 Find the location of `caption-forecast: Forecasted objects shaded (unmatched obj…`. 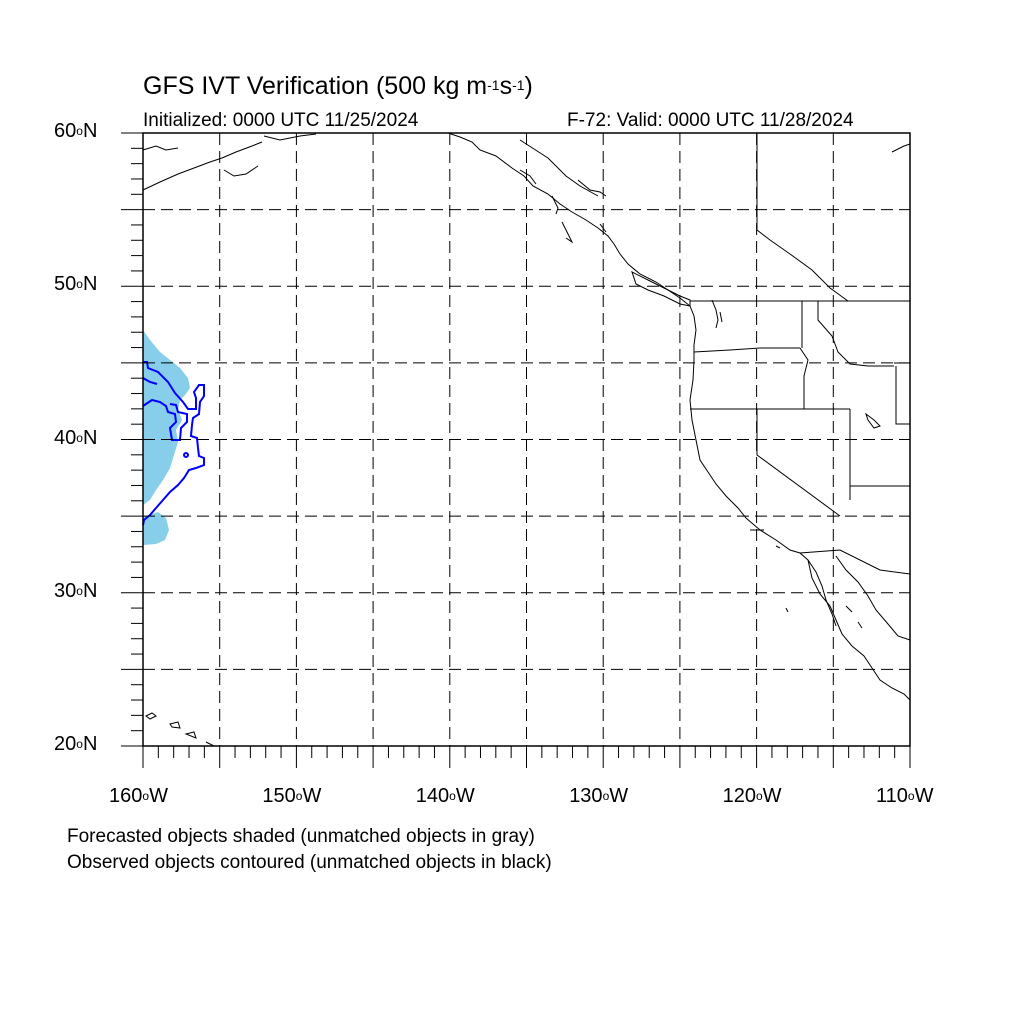

caption-forecast: Forecasted objects shaded (unmatched obj… is located at coordinates (301, 836).